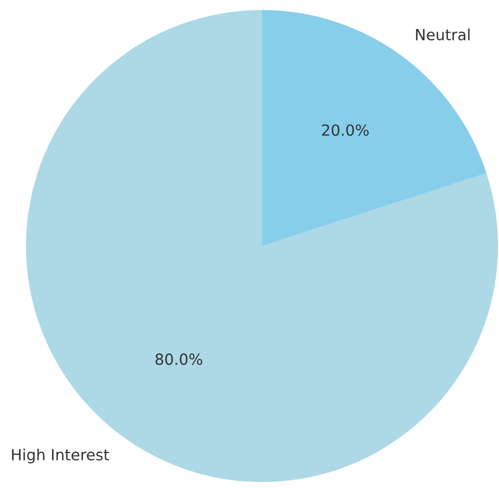 The width and height of the screenshot is (499, 488). What do you see at coordinates (345, 130) in the screenshot?
I see `data-label: 20.0%` at bounding box center [345, 130].